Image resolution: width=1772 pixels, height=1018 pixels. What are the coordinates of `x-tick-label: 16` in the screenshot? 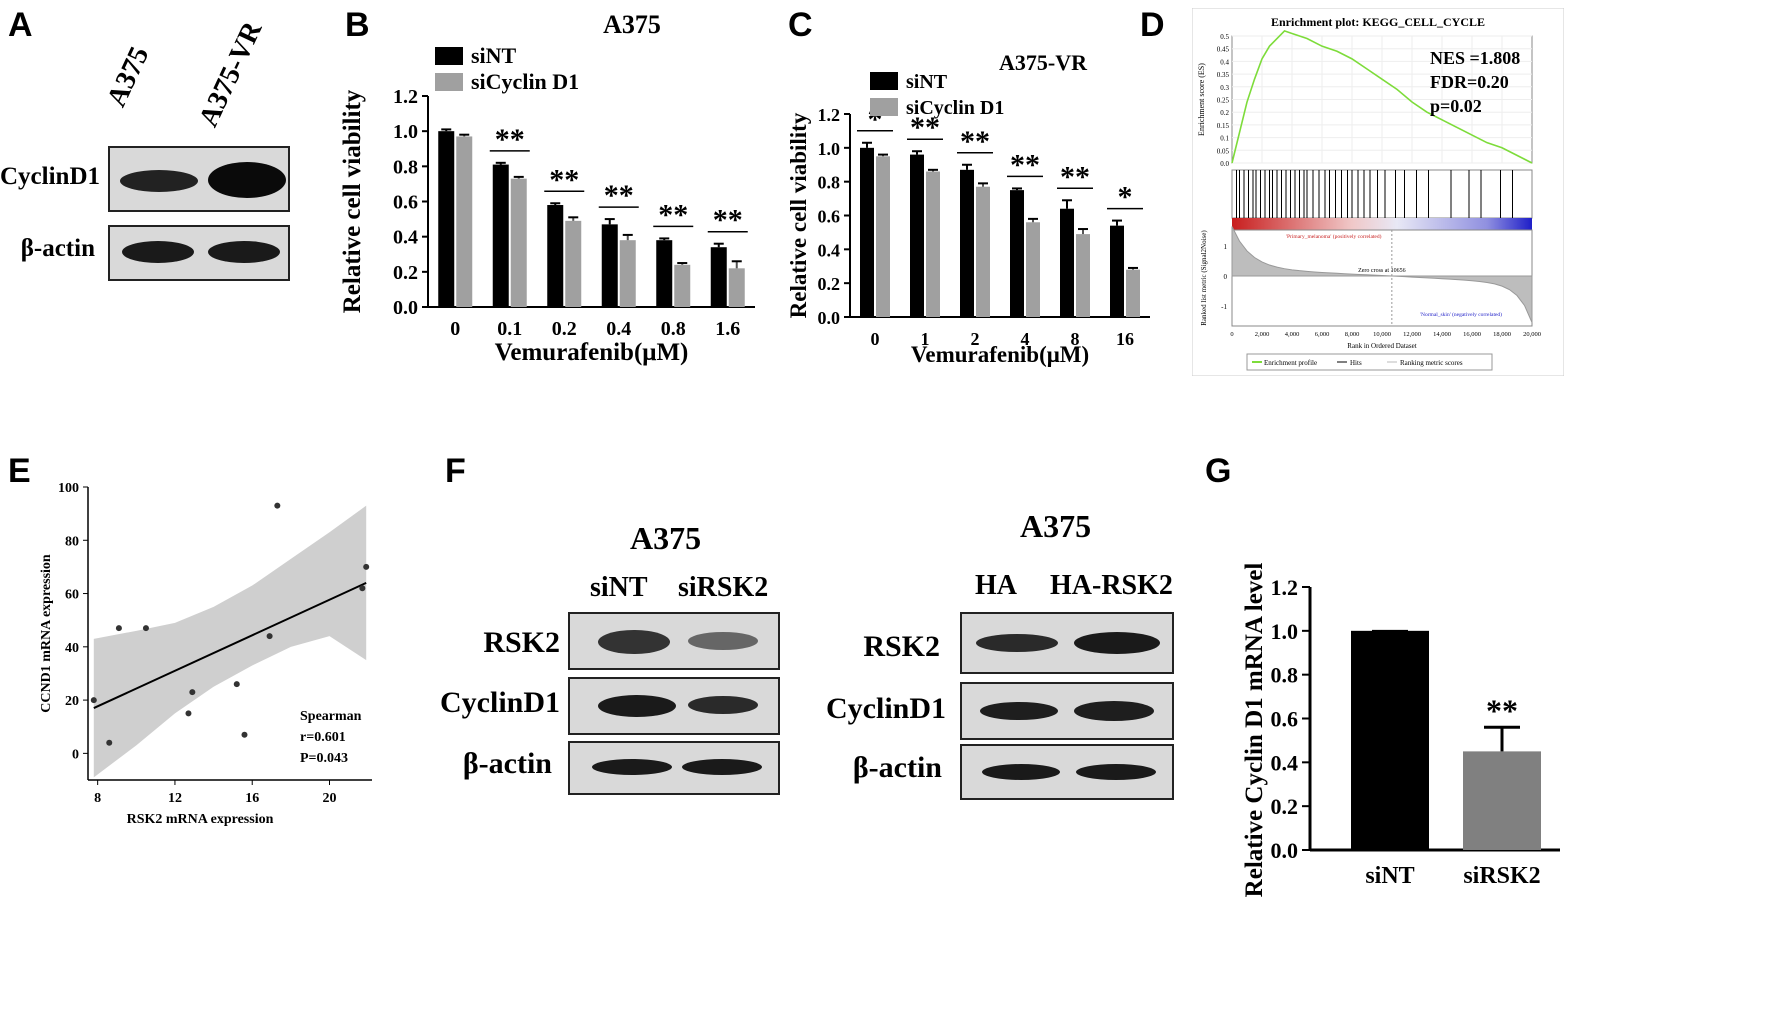 It's located at (1125, 339).